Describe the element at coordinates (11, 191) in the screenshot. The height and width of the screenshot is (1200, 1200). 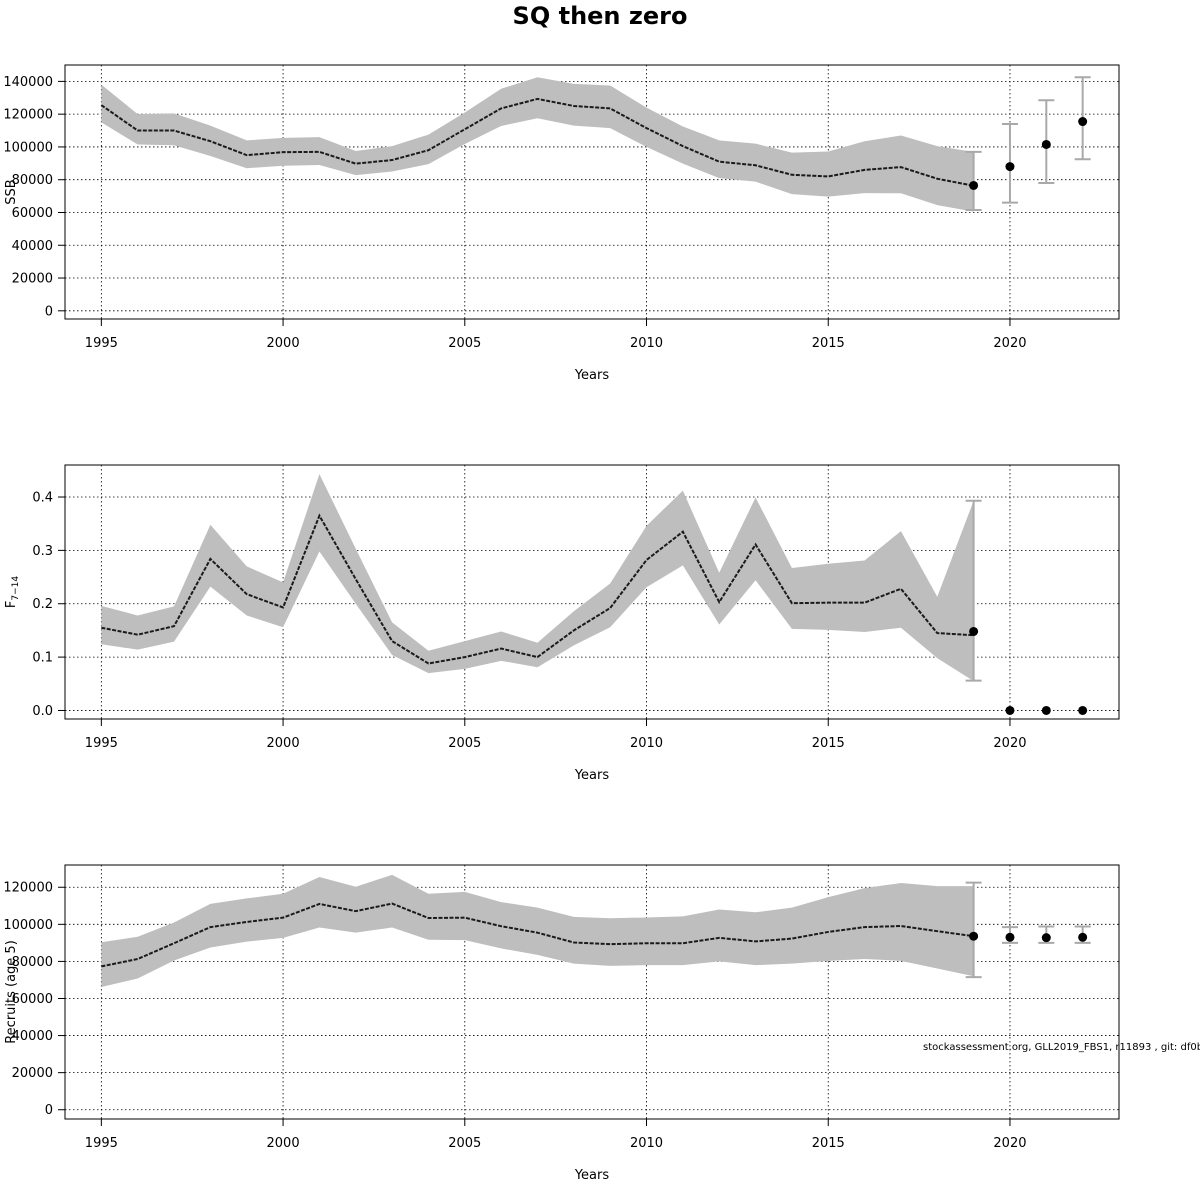
I see `y-axis-label: SSB` at that location.